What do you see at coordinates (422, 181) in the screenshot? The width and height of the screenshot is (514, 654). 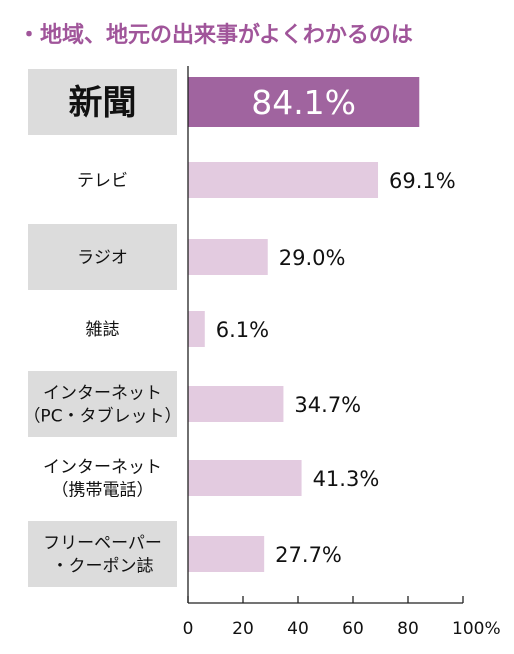 I see `value-label: 69.1%` at bounding box center [422, 181].